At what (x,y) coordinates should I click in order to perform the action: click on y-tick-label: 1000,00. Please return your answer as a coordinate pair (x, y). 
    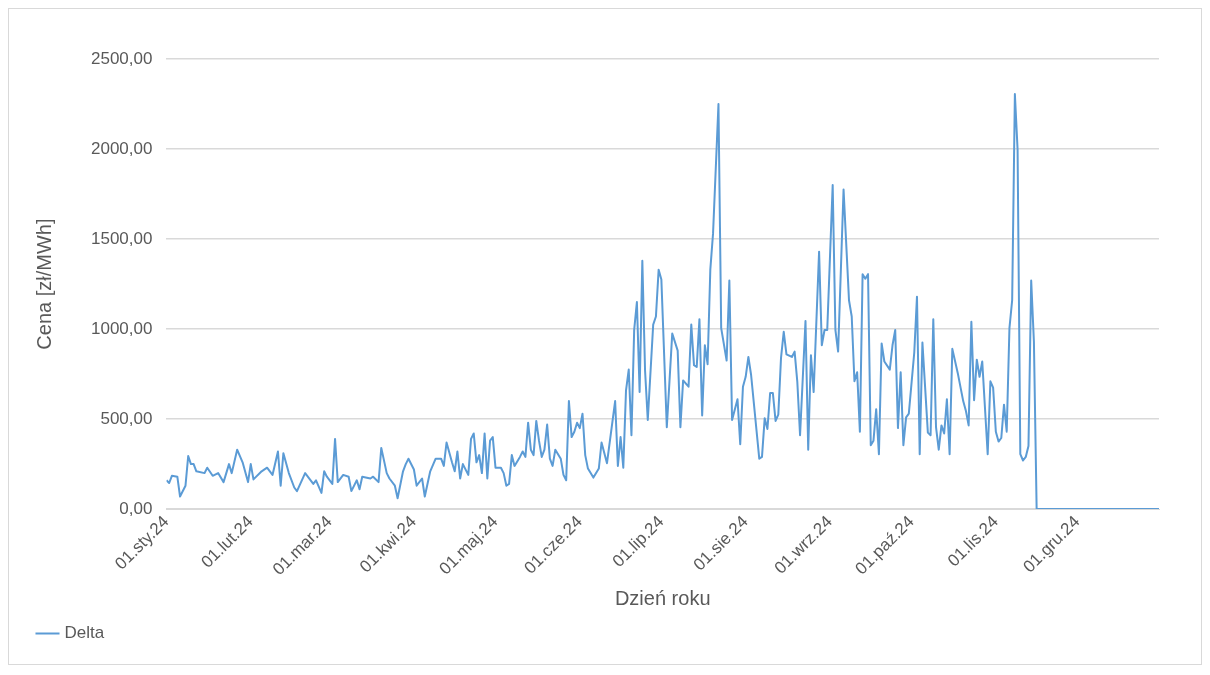
    Looking at the image, I should click on (122, 328).